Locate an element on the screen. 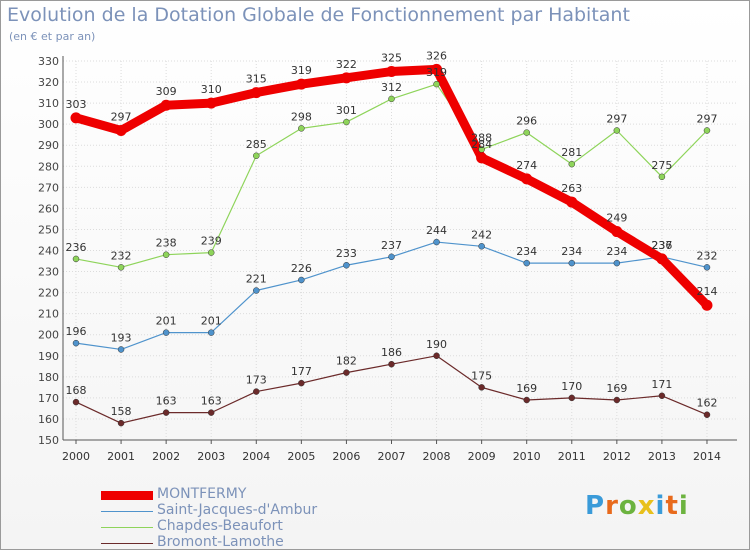  logo-letter: t is located at coordinates (672, 506).